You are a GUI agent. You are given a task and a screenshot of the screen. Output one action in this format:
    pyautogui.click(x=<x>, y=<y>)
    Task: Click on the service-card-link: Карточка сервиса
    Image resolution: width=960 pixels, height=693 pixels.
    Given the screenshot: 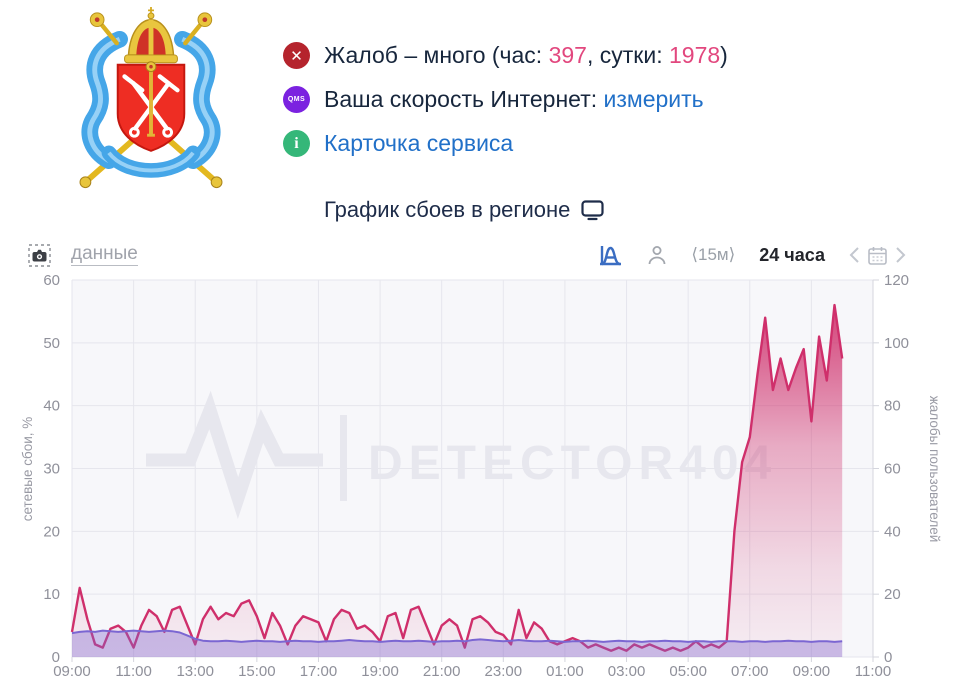 What is the action you would take?
    pyautogui.click(x=419, y=143)
    